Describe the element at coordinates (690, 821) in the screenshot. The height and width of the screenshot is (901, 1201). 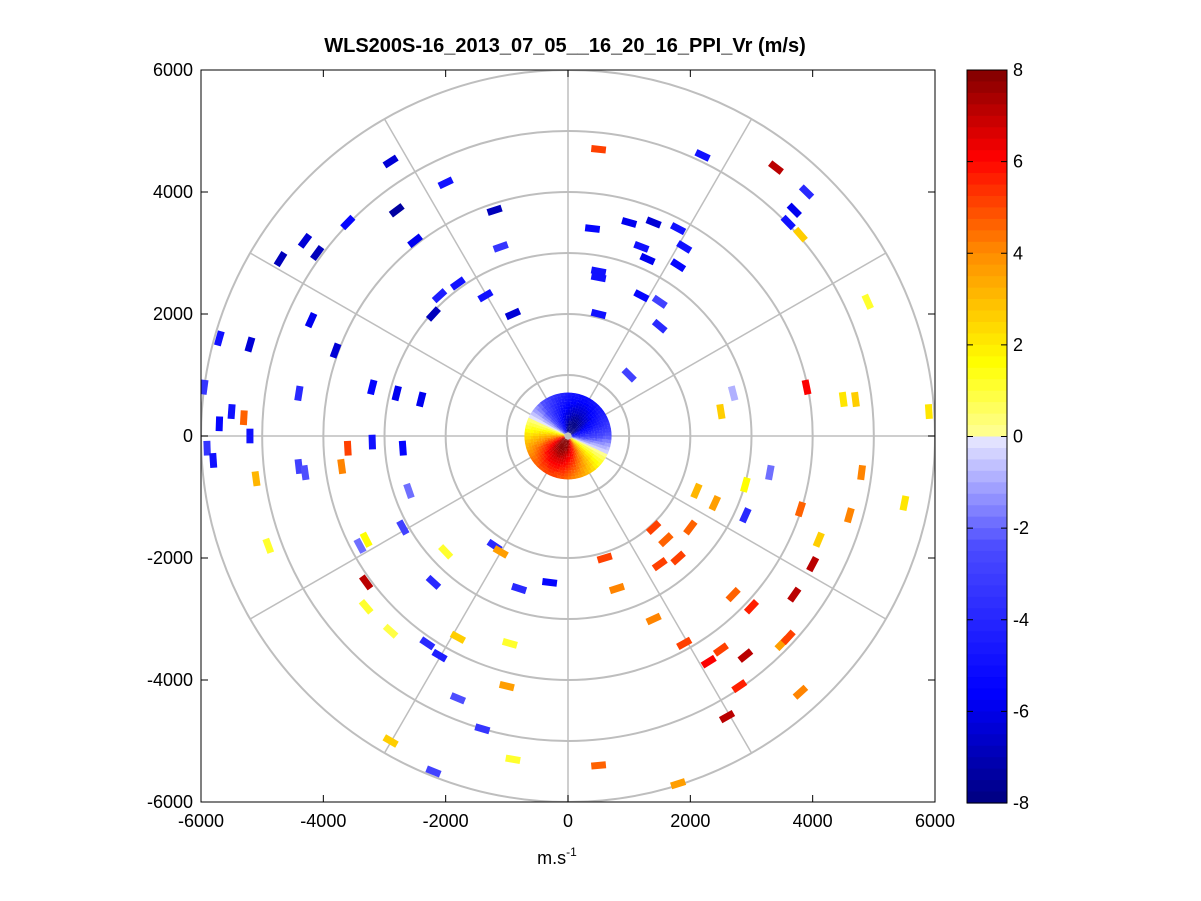
I see `x-tick-label: 2000` at that location.